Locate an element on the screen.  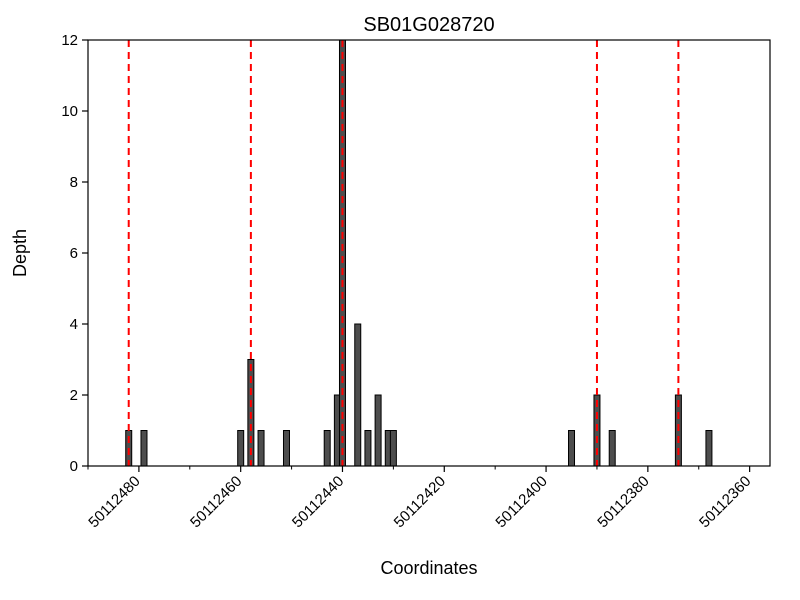
chart-title: SB01G028720 is located at coordinates (428, 25).